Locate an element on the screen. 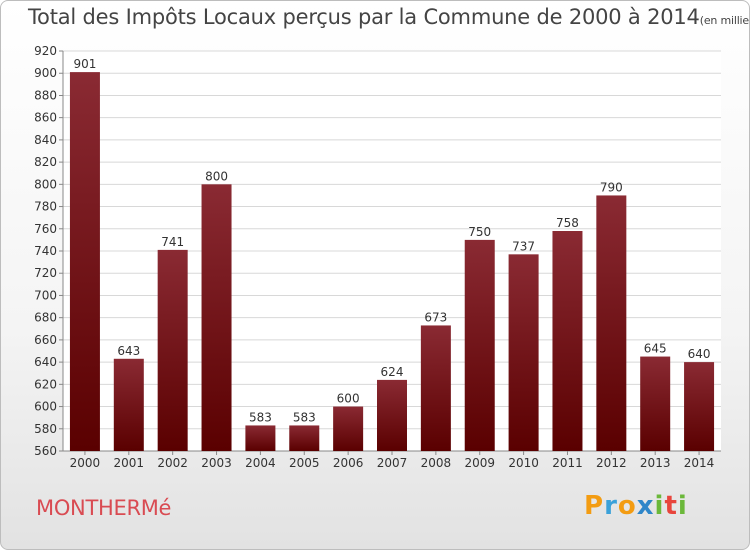 The width and height of the screenshot is (750, 550). x-tick-label: 2006 is located at coordinates (348, 463).